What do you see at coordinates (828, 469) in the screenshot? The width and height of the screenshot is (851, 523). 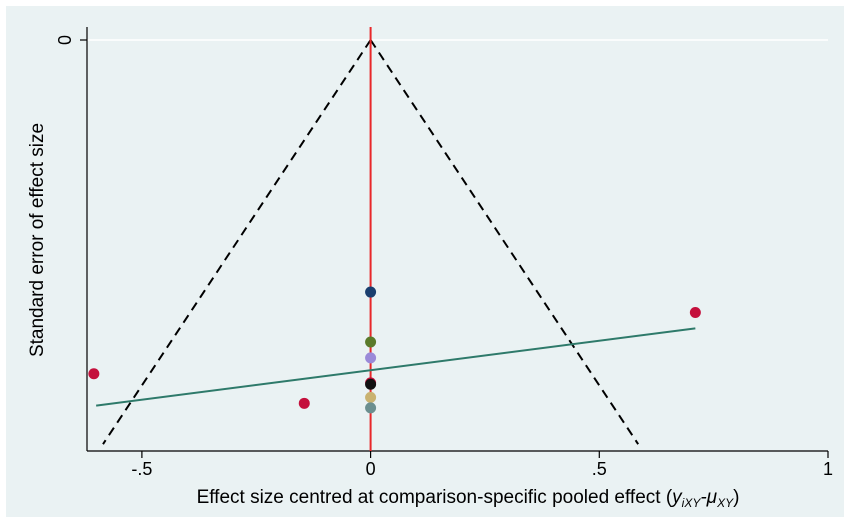 I see `x-tick-label: 1` at bounding box center [828, 469].